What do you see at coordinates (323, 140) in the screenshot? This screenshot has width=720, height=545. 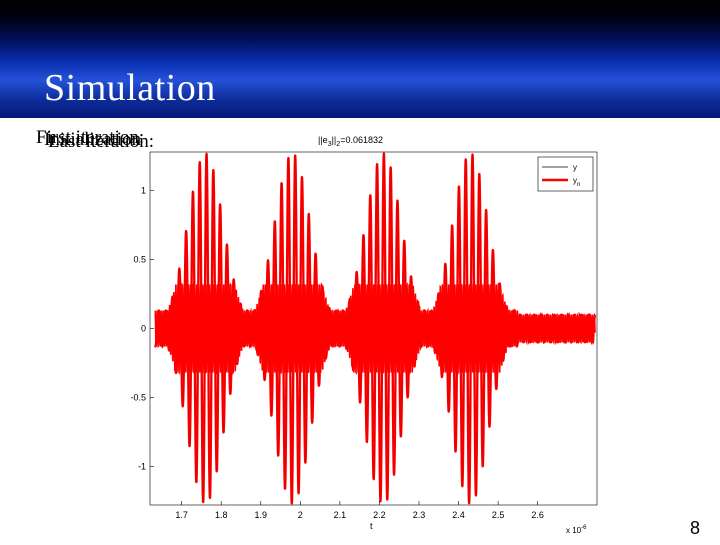 I see `chart-title-part: ||e` at bounding box center [323, 140].